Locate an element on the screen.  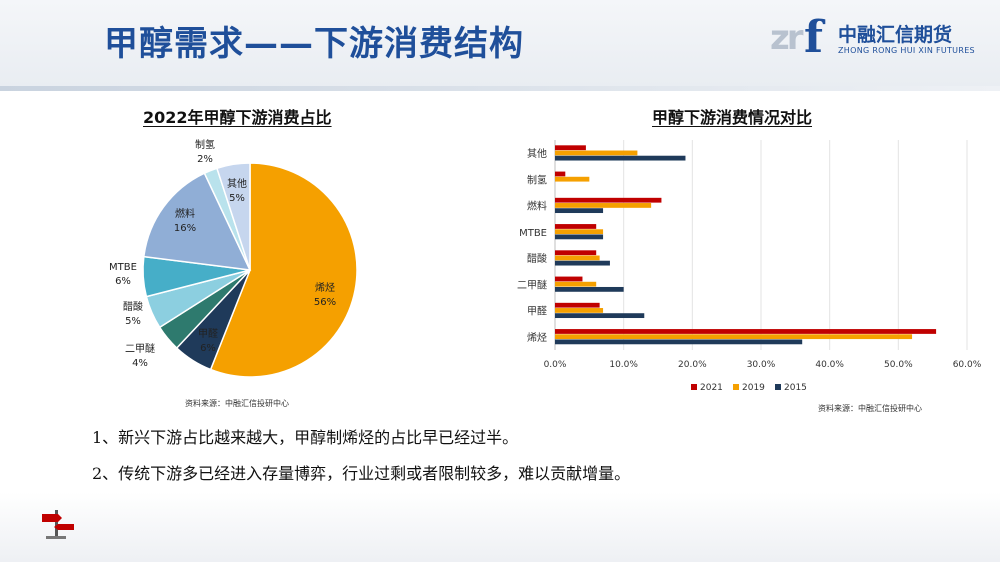
y-category-label-3: MTBE is located at coordinates (533, 233).